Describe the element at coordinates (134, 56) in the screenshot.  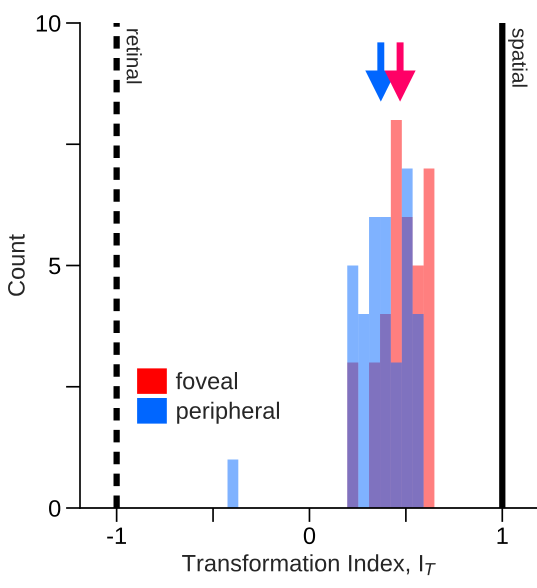
I see `ref-line-label: retinal` at that location.